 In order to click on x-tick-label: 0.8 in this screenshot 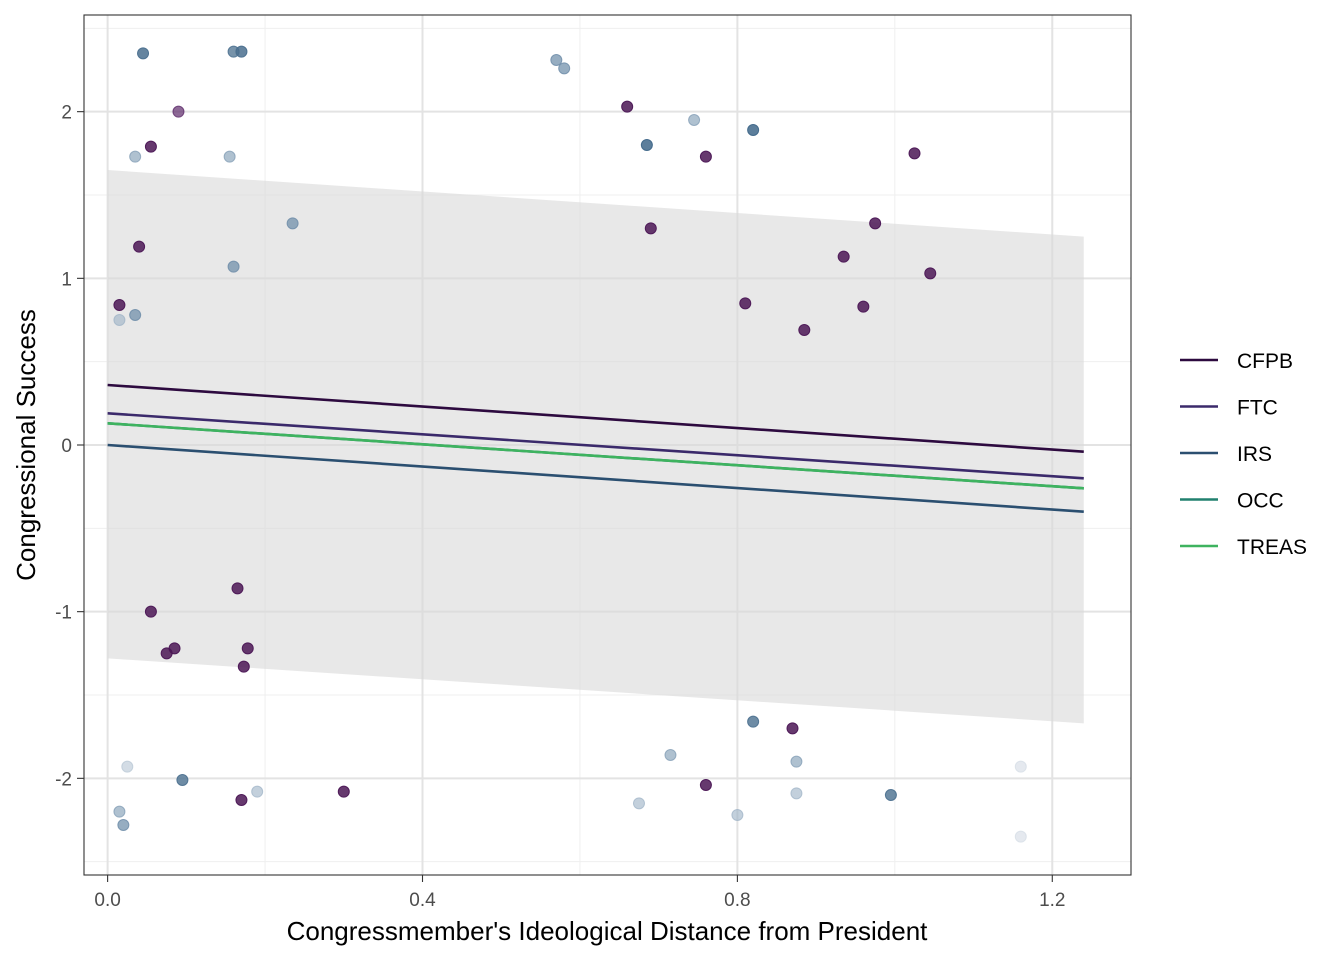, I will do `click(737, 900)`.